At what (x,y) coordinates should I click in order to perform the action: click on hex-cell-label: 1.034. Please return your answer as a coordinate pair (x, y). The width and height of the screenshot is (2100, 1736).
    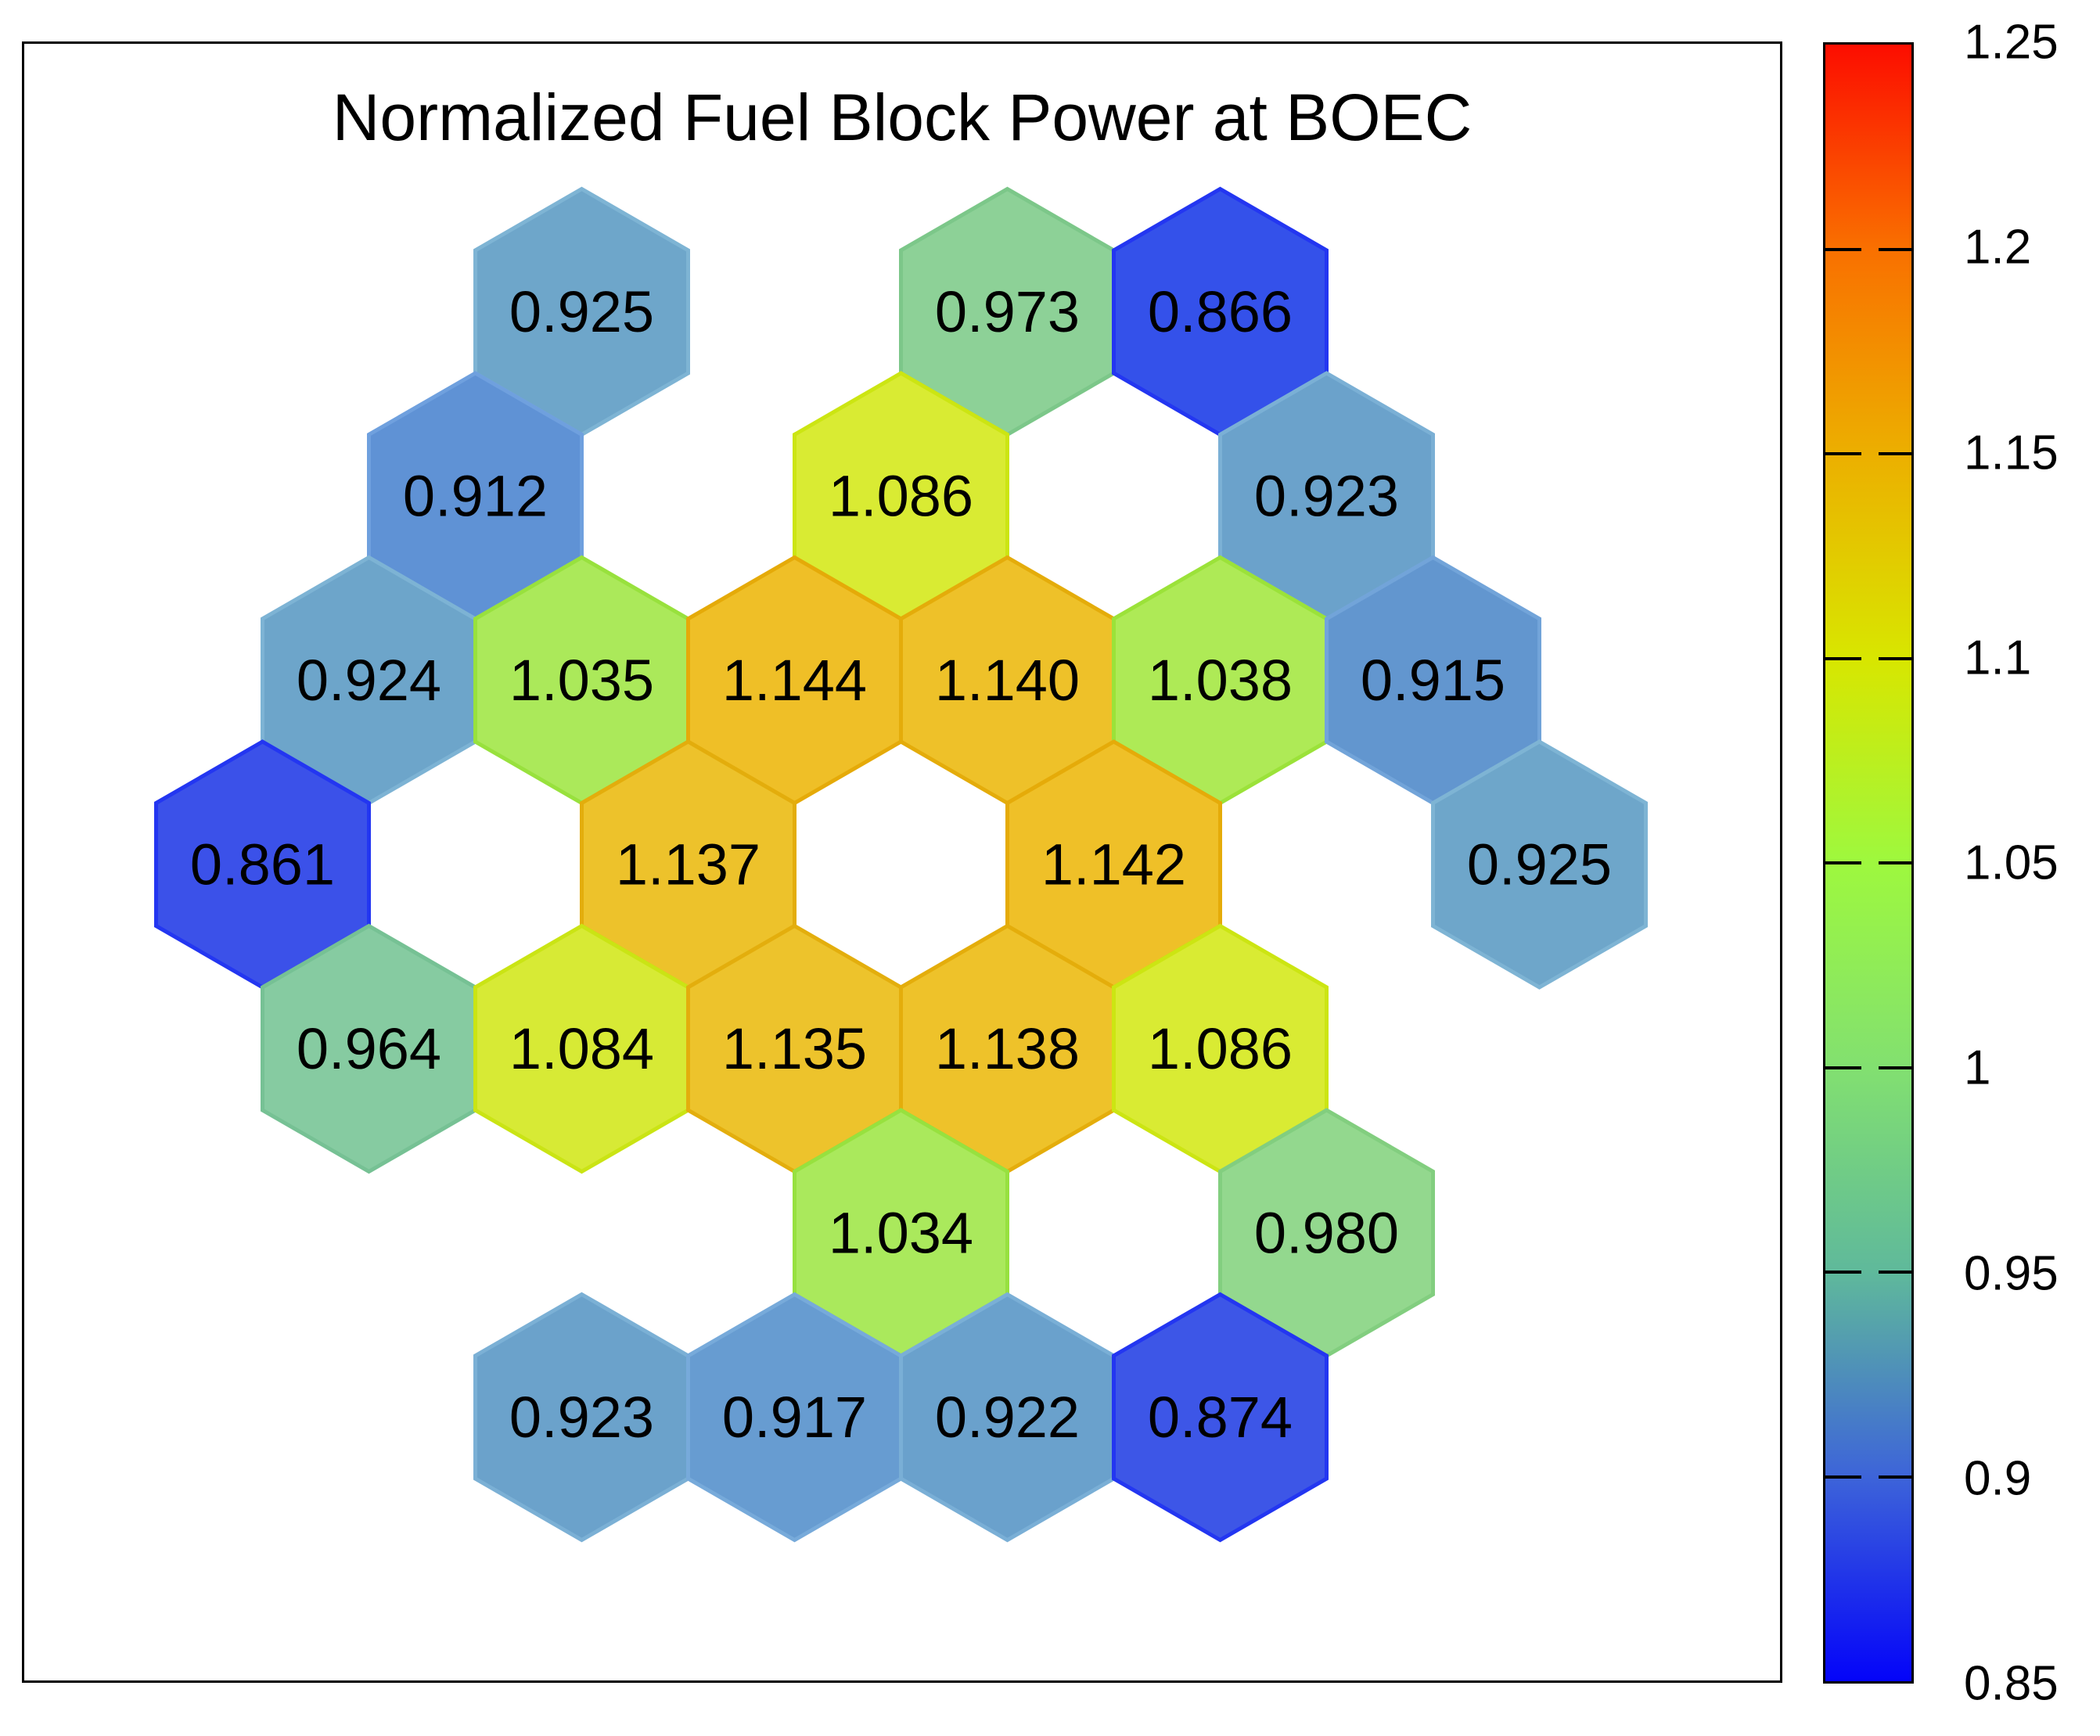
    Looking at the image, I should click on (901, 1234).